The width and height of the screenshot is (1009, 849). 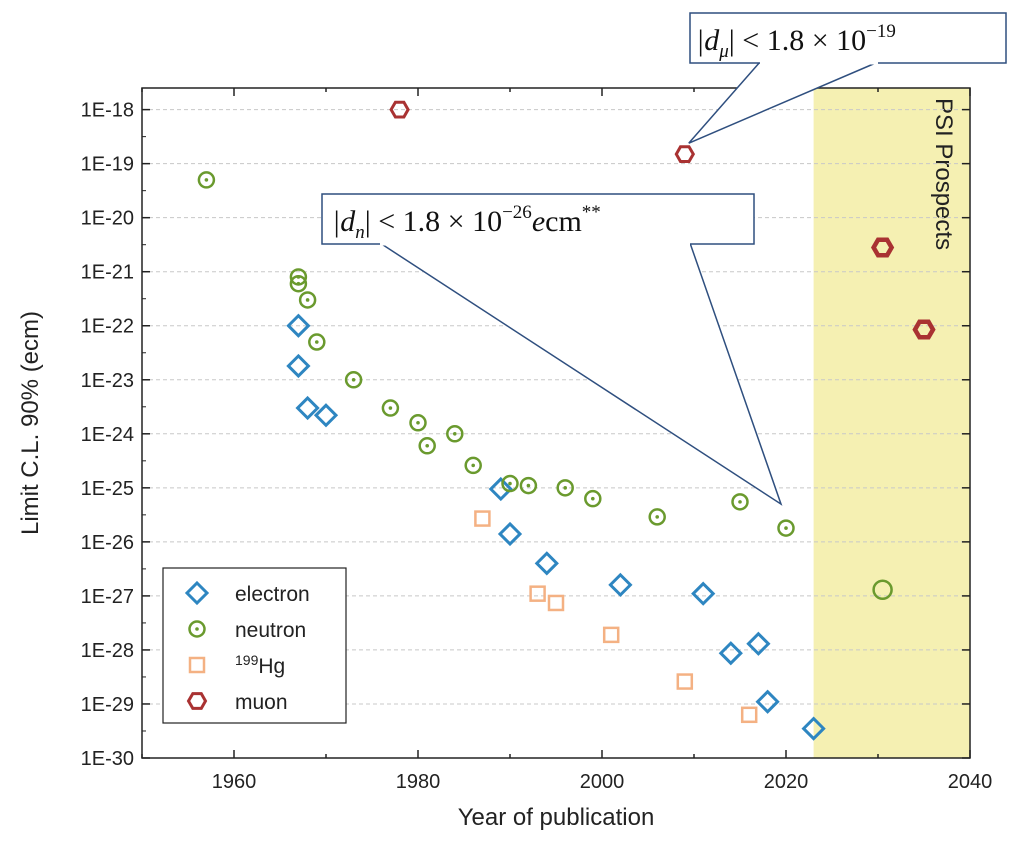 I want to click on legend-marker-hg, so click(x=197, y=665).